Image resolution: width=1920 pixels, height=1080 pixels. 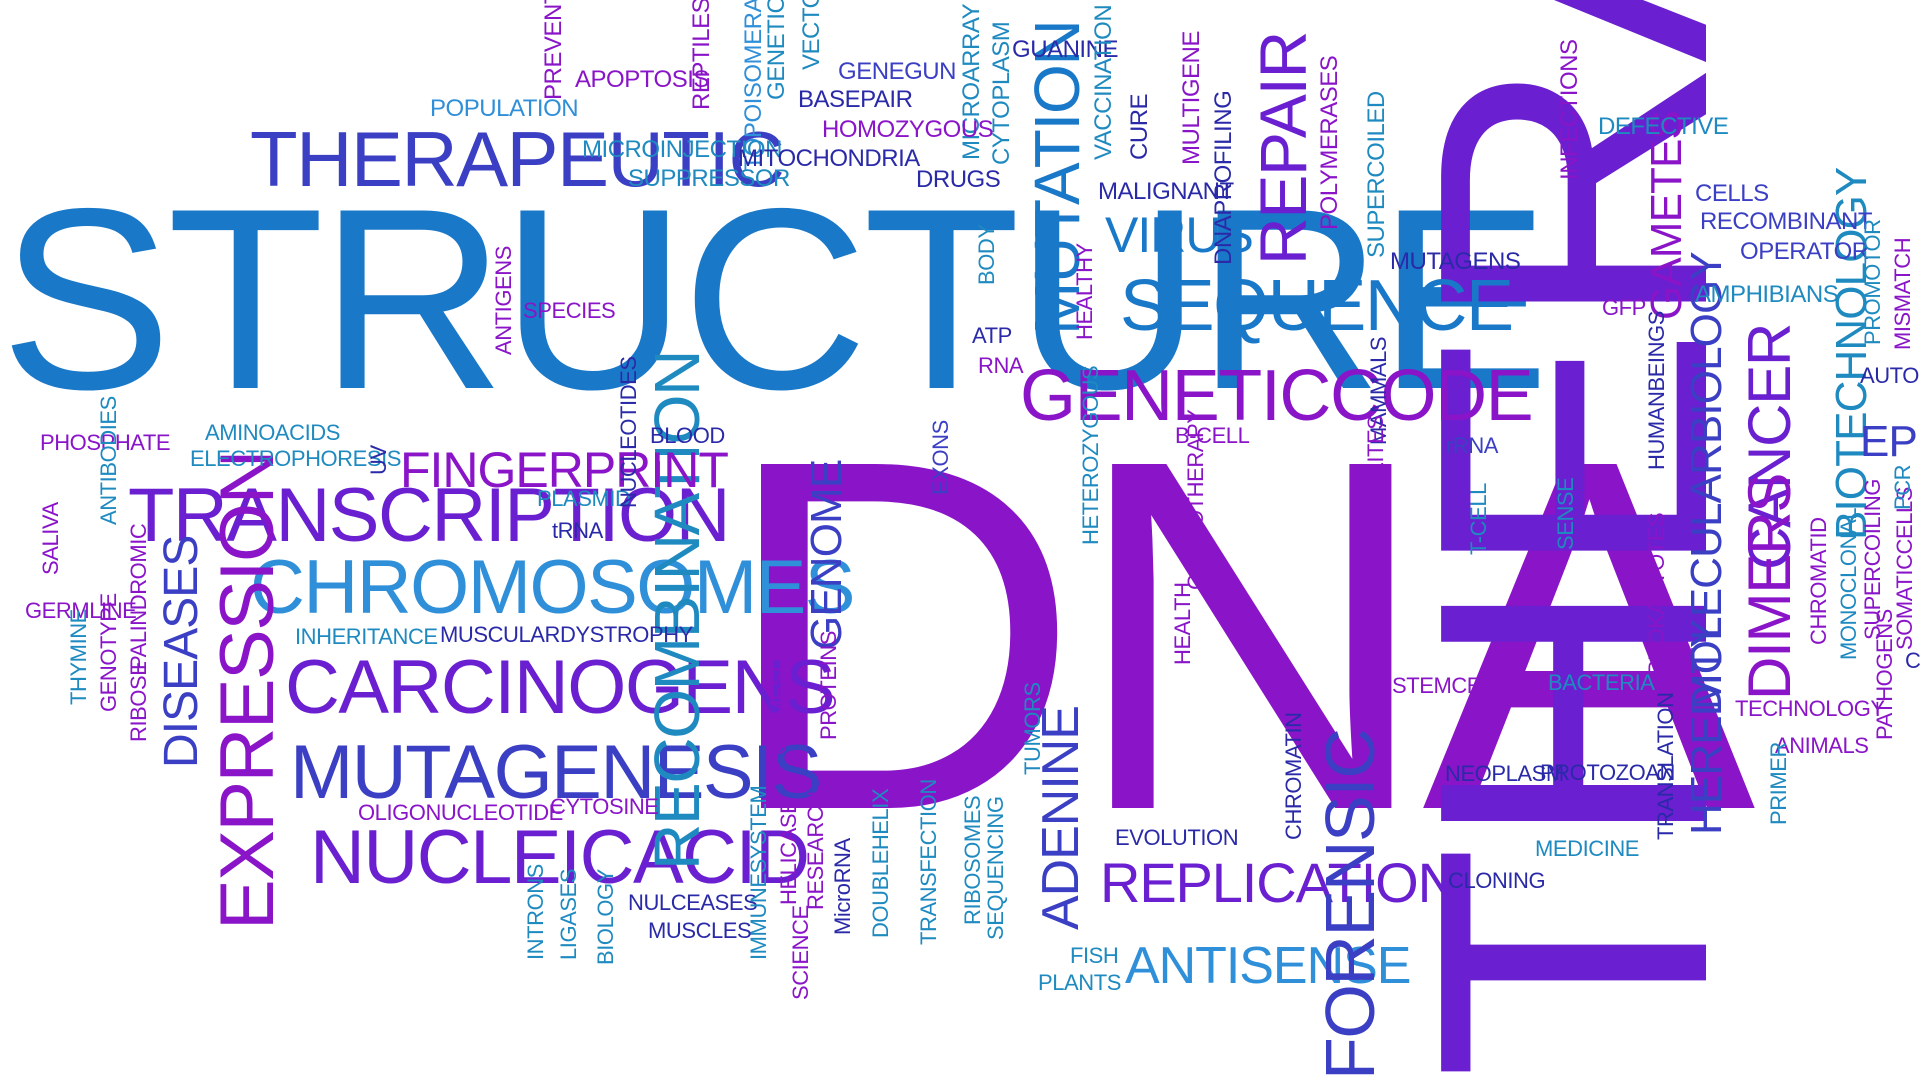 I want to click on word-repair: REPAIR, so click(x=1283, y=148).